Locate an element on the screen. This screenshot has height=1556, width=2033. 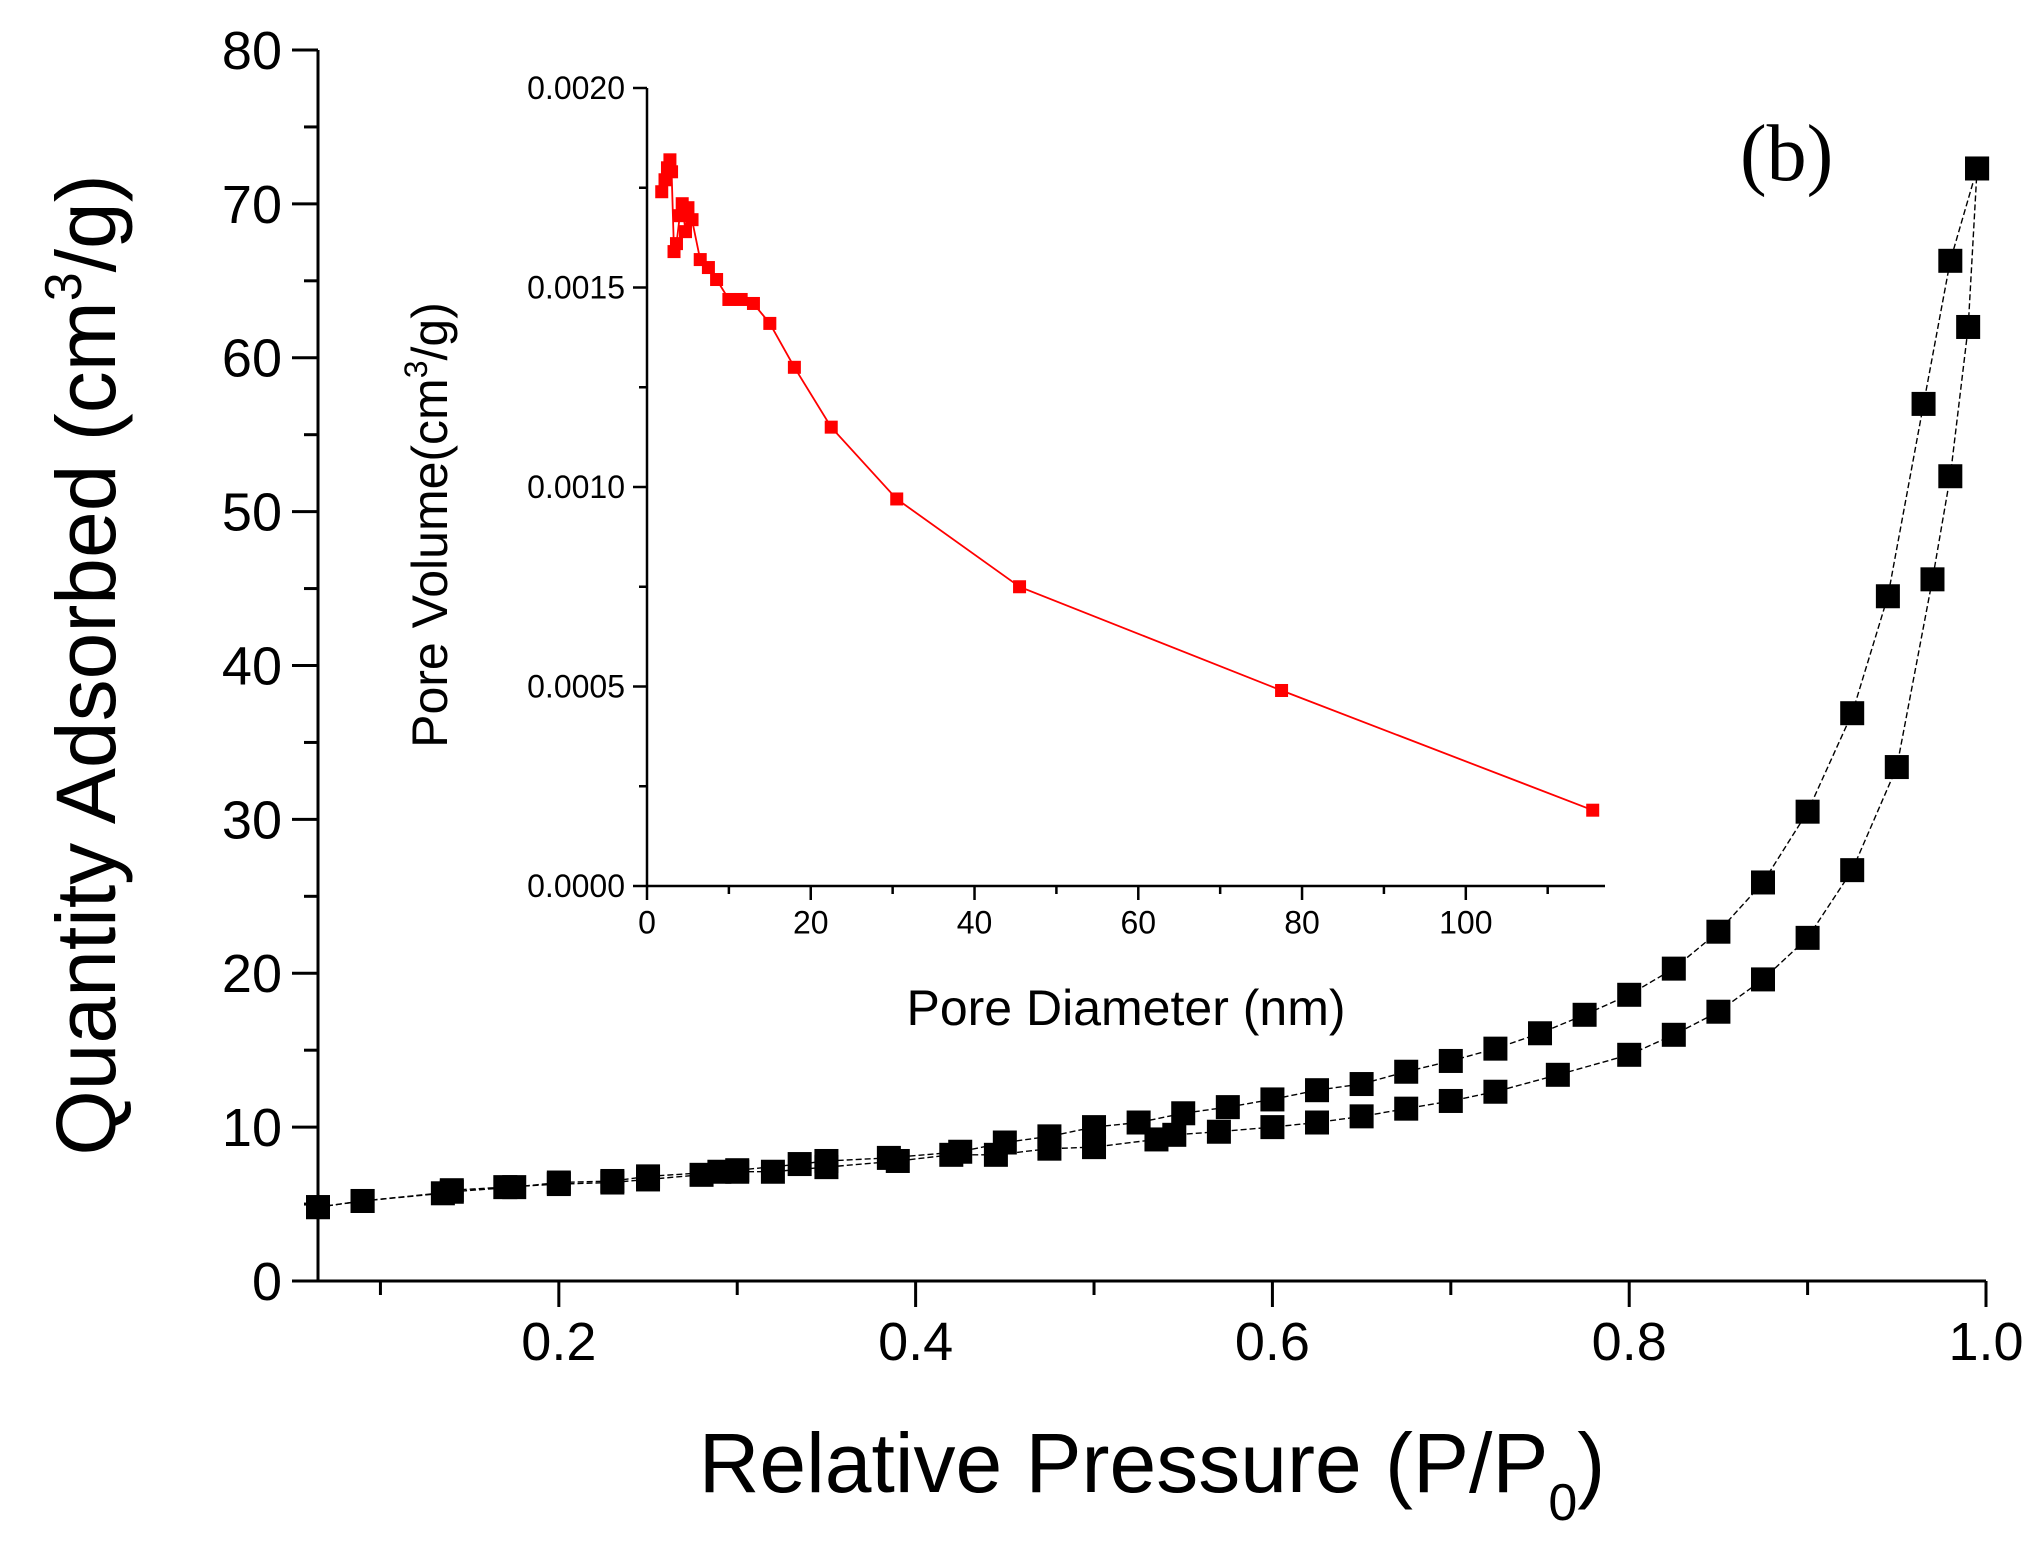
inset-y-tick-label: 0.0005 is located at coordinates (576, 687).